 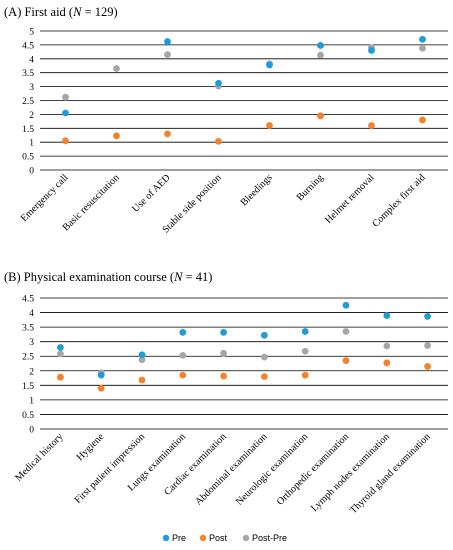 What do you see at coordinates (166, 538) in the screenshot?
I see `legend-marker-pre` at bounding box center [166, 538].